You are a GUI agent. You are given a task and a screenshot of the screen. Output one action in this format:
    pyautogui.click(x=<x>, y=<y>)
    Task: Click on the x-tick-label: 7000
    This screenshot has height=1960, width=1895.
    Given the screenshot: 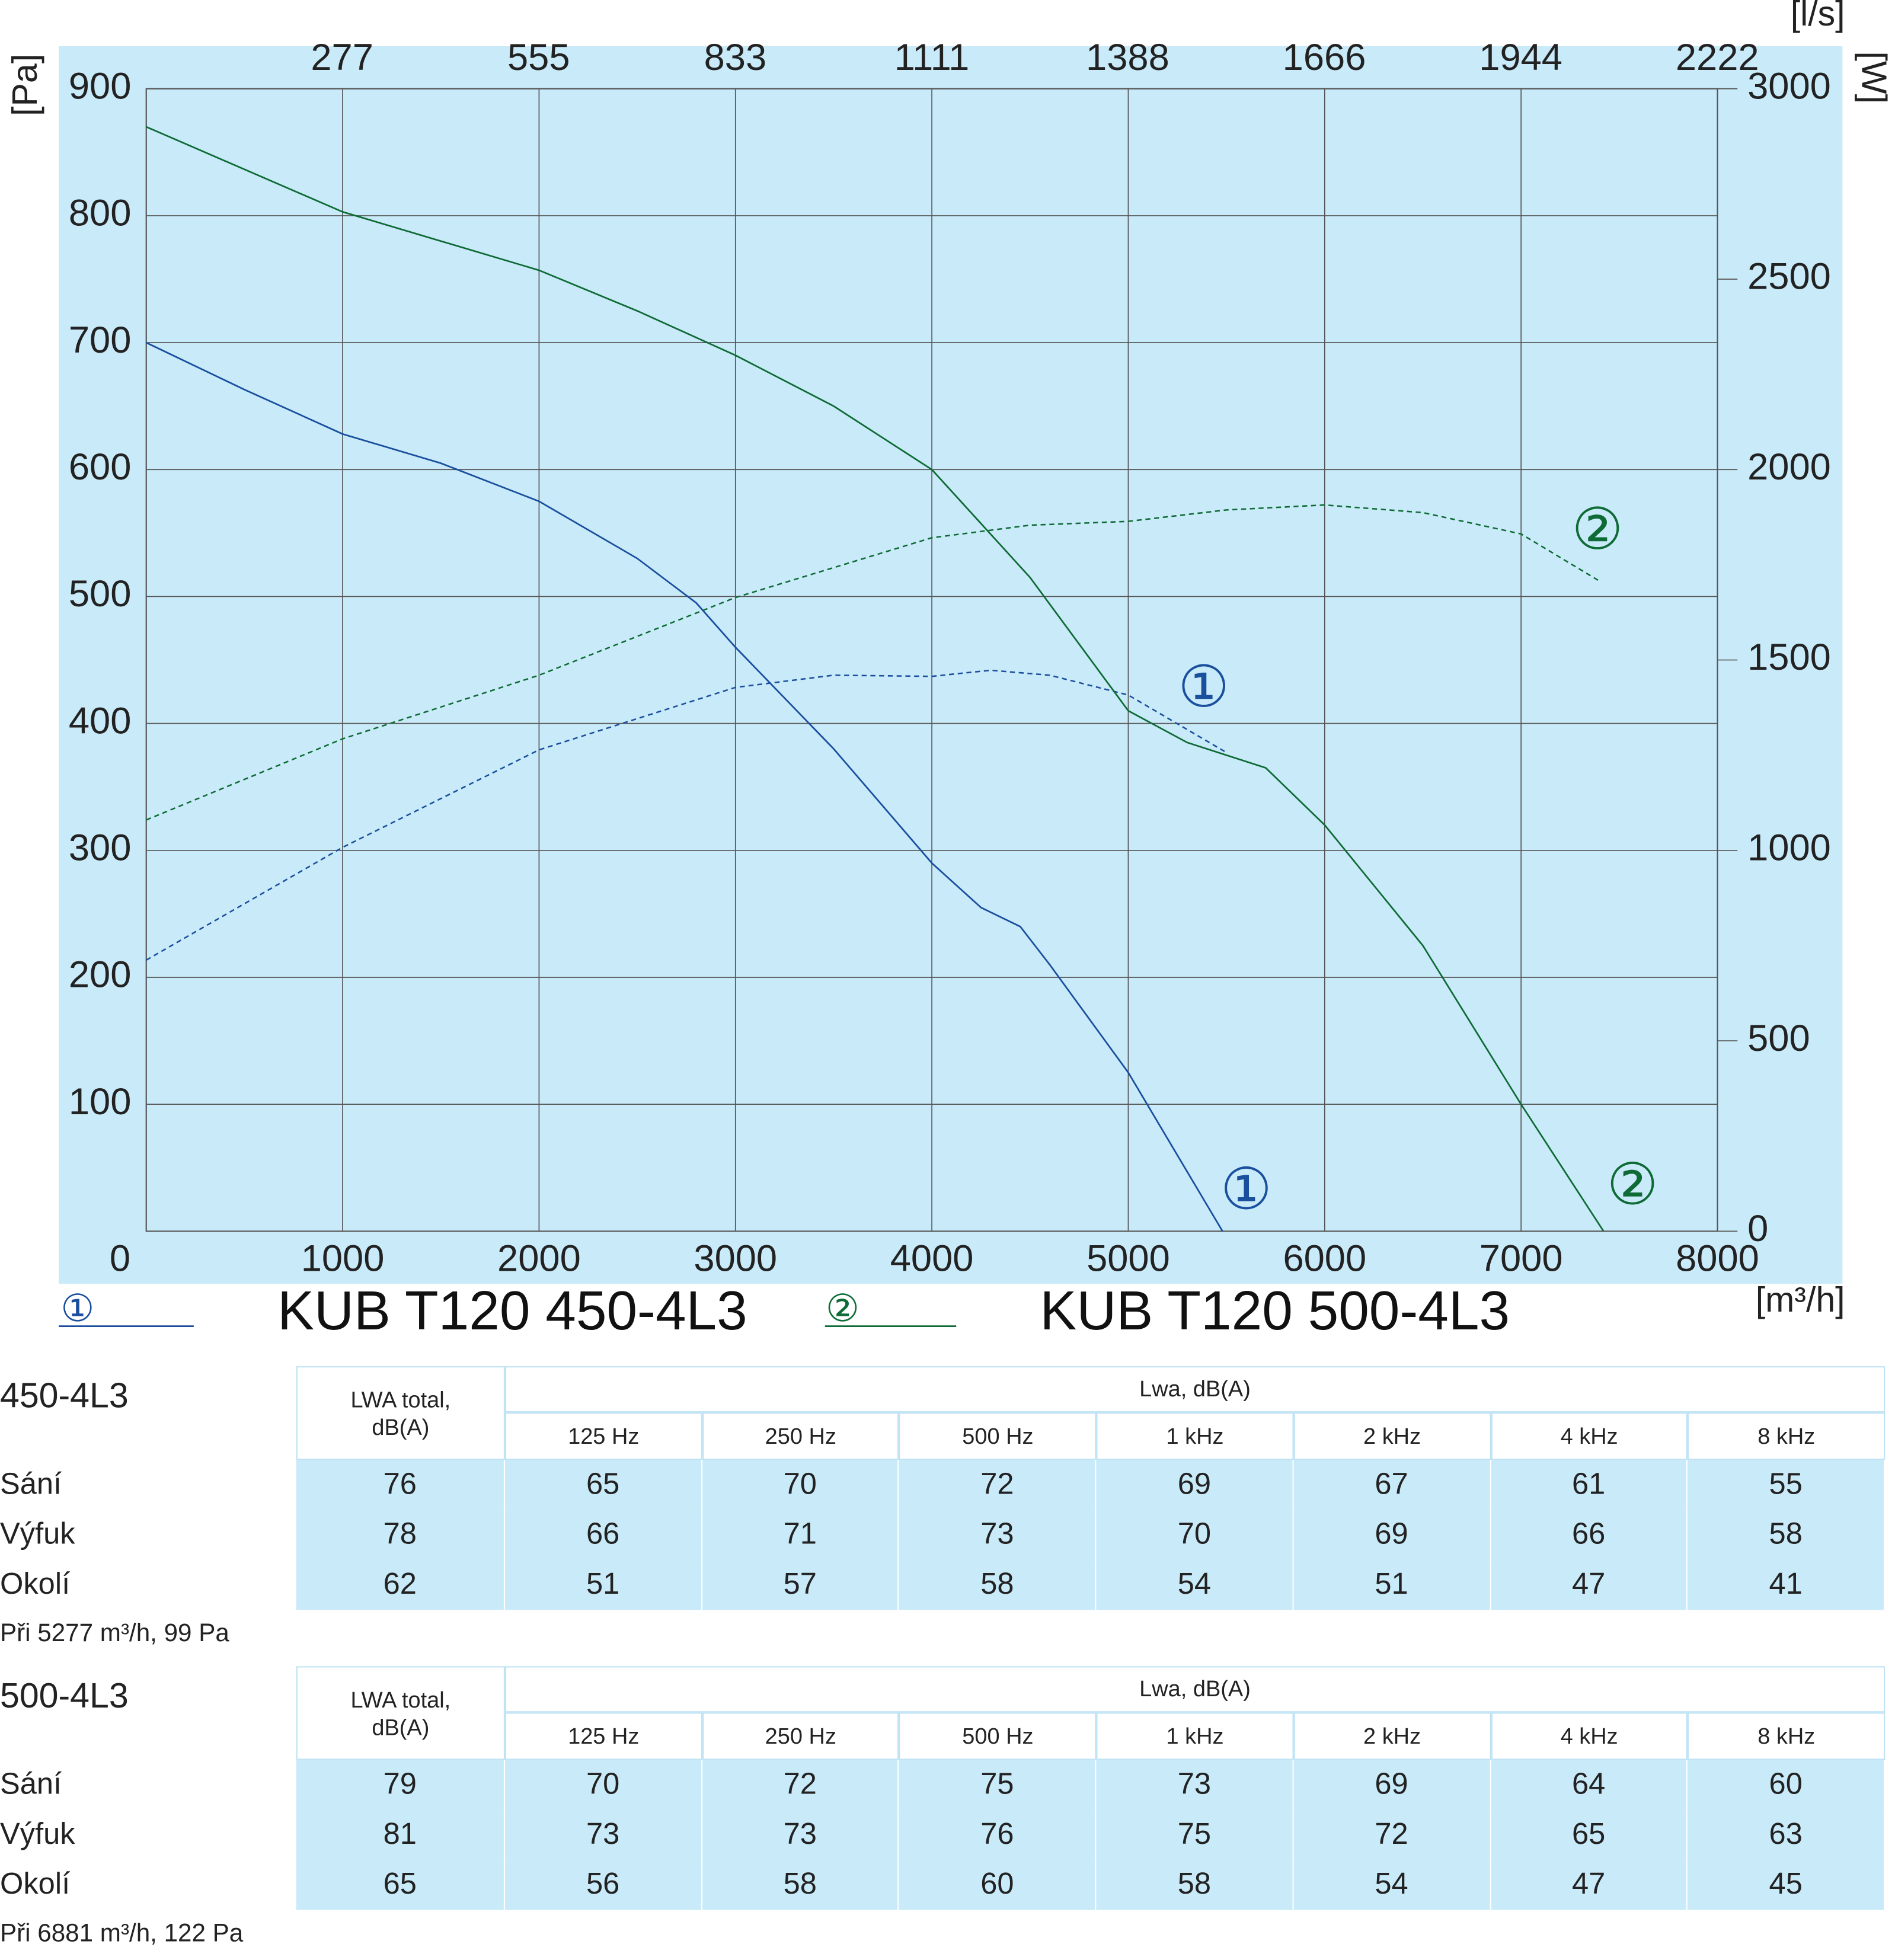 What is the action you would take?
    pyautogui.click(x=1521, y=1259)
    